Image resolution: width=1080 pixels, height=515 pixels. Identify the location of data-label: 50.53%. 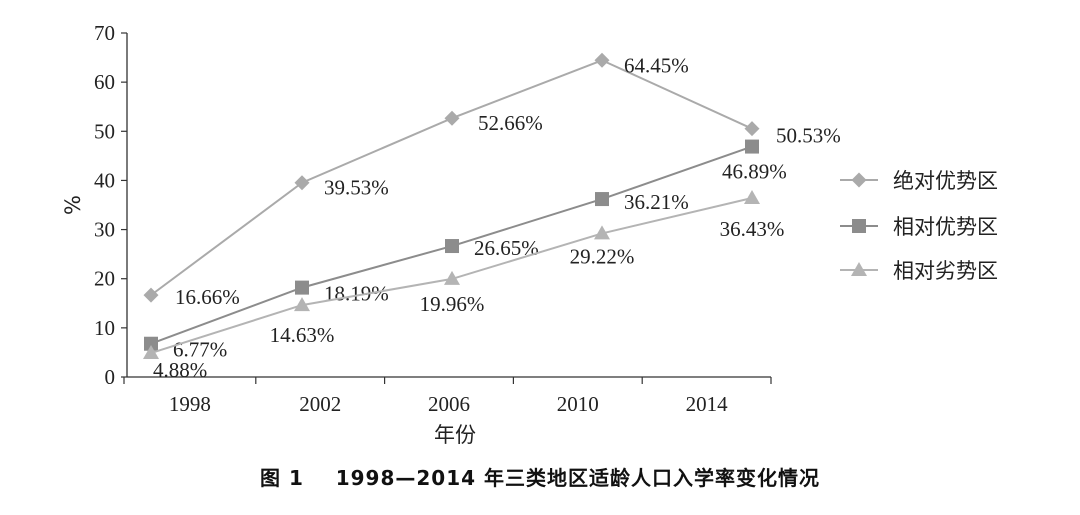
(808, 136).